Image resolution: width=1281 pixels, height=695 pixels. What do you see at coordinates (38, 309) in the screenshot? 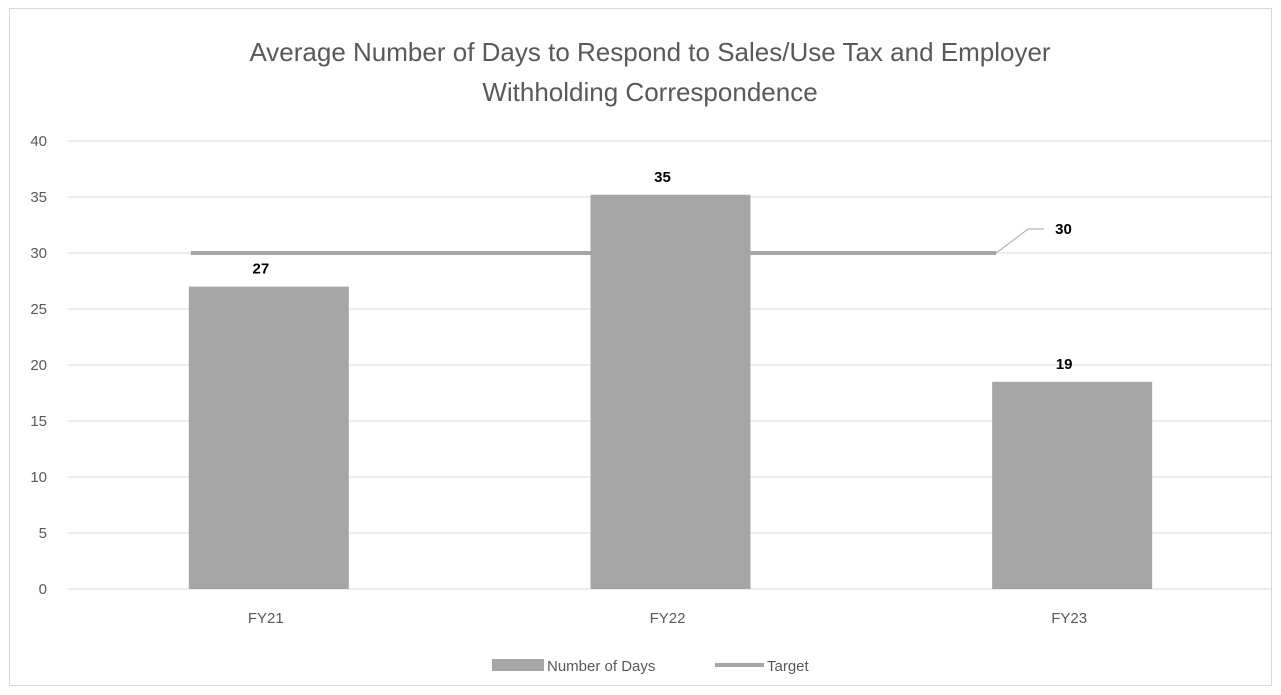
I see `y-tick-label-25: 25` at bounding box center [38, 309].